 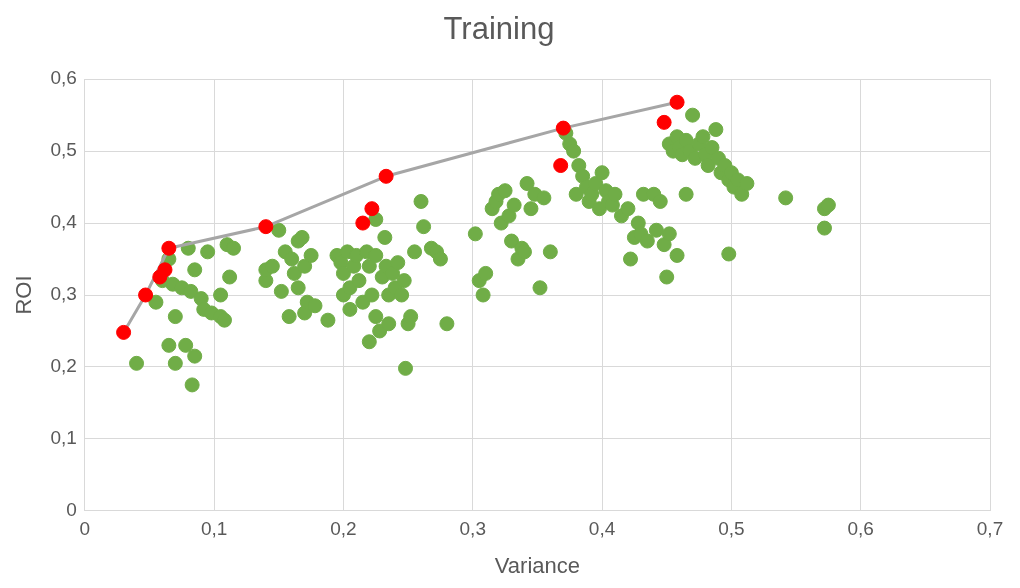 What do you see at coordinates (63, 150) in the screenshot?
I see `y-tick-label: 0,5` at bounding box center [63, 150].